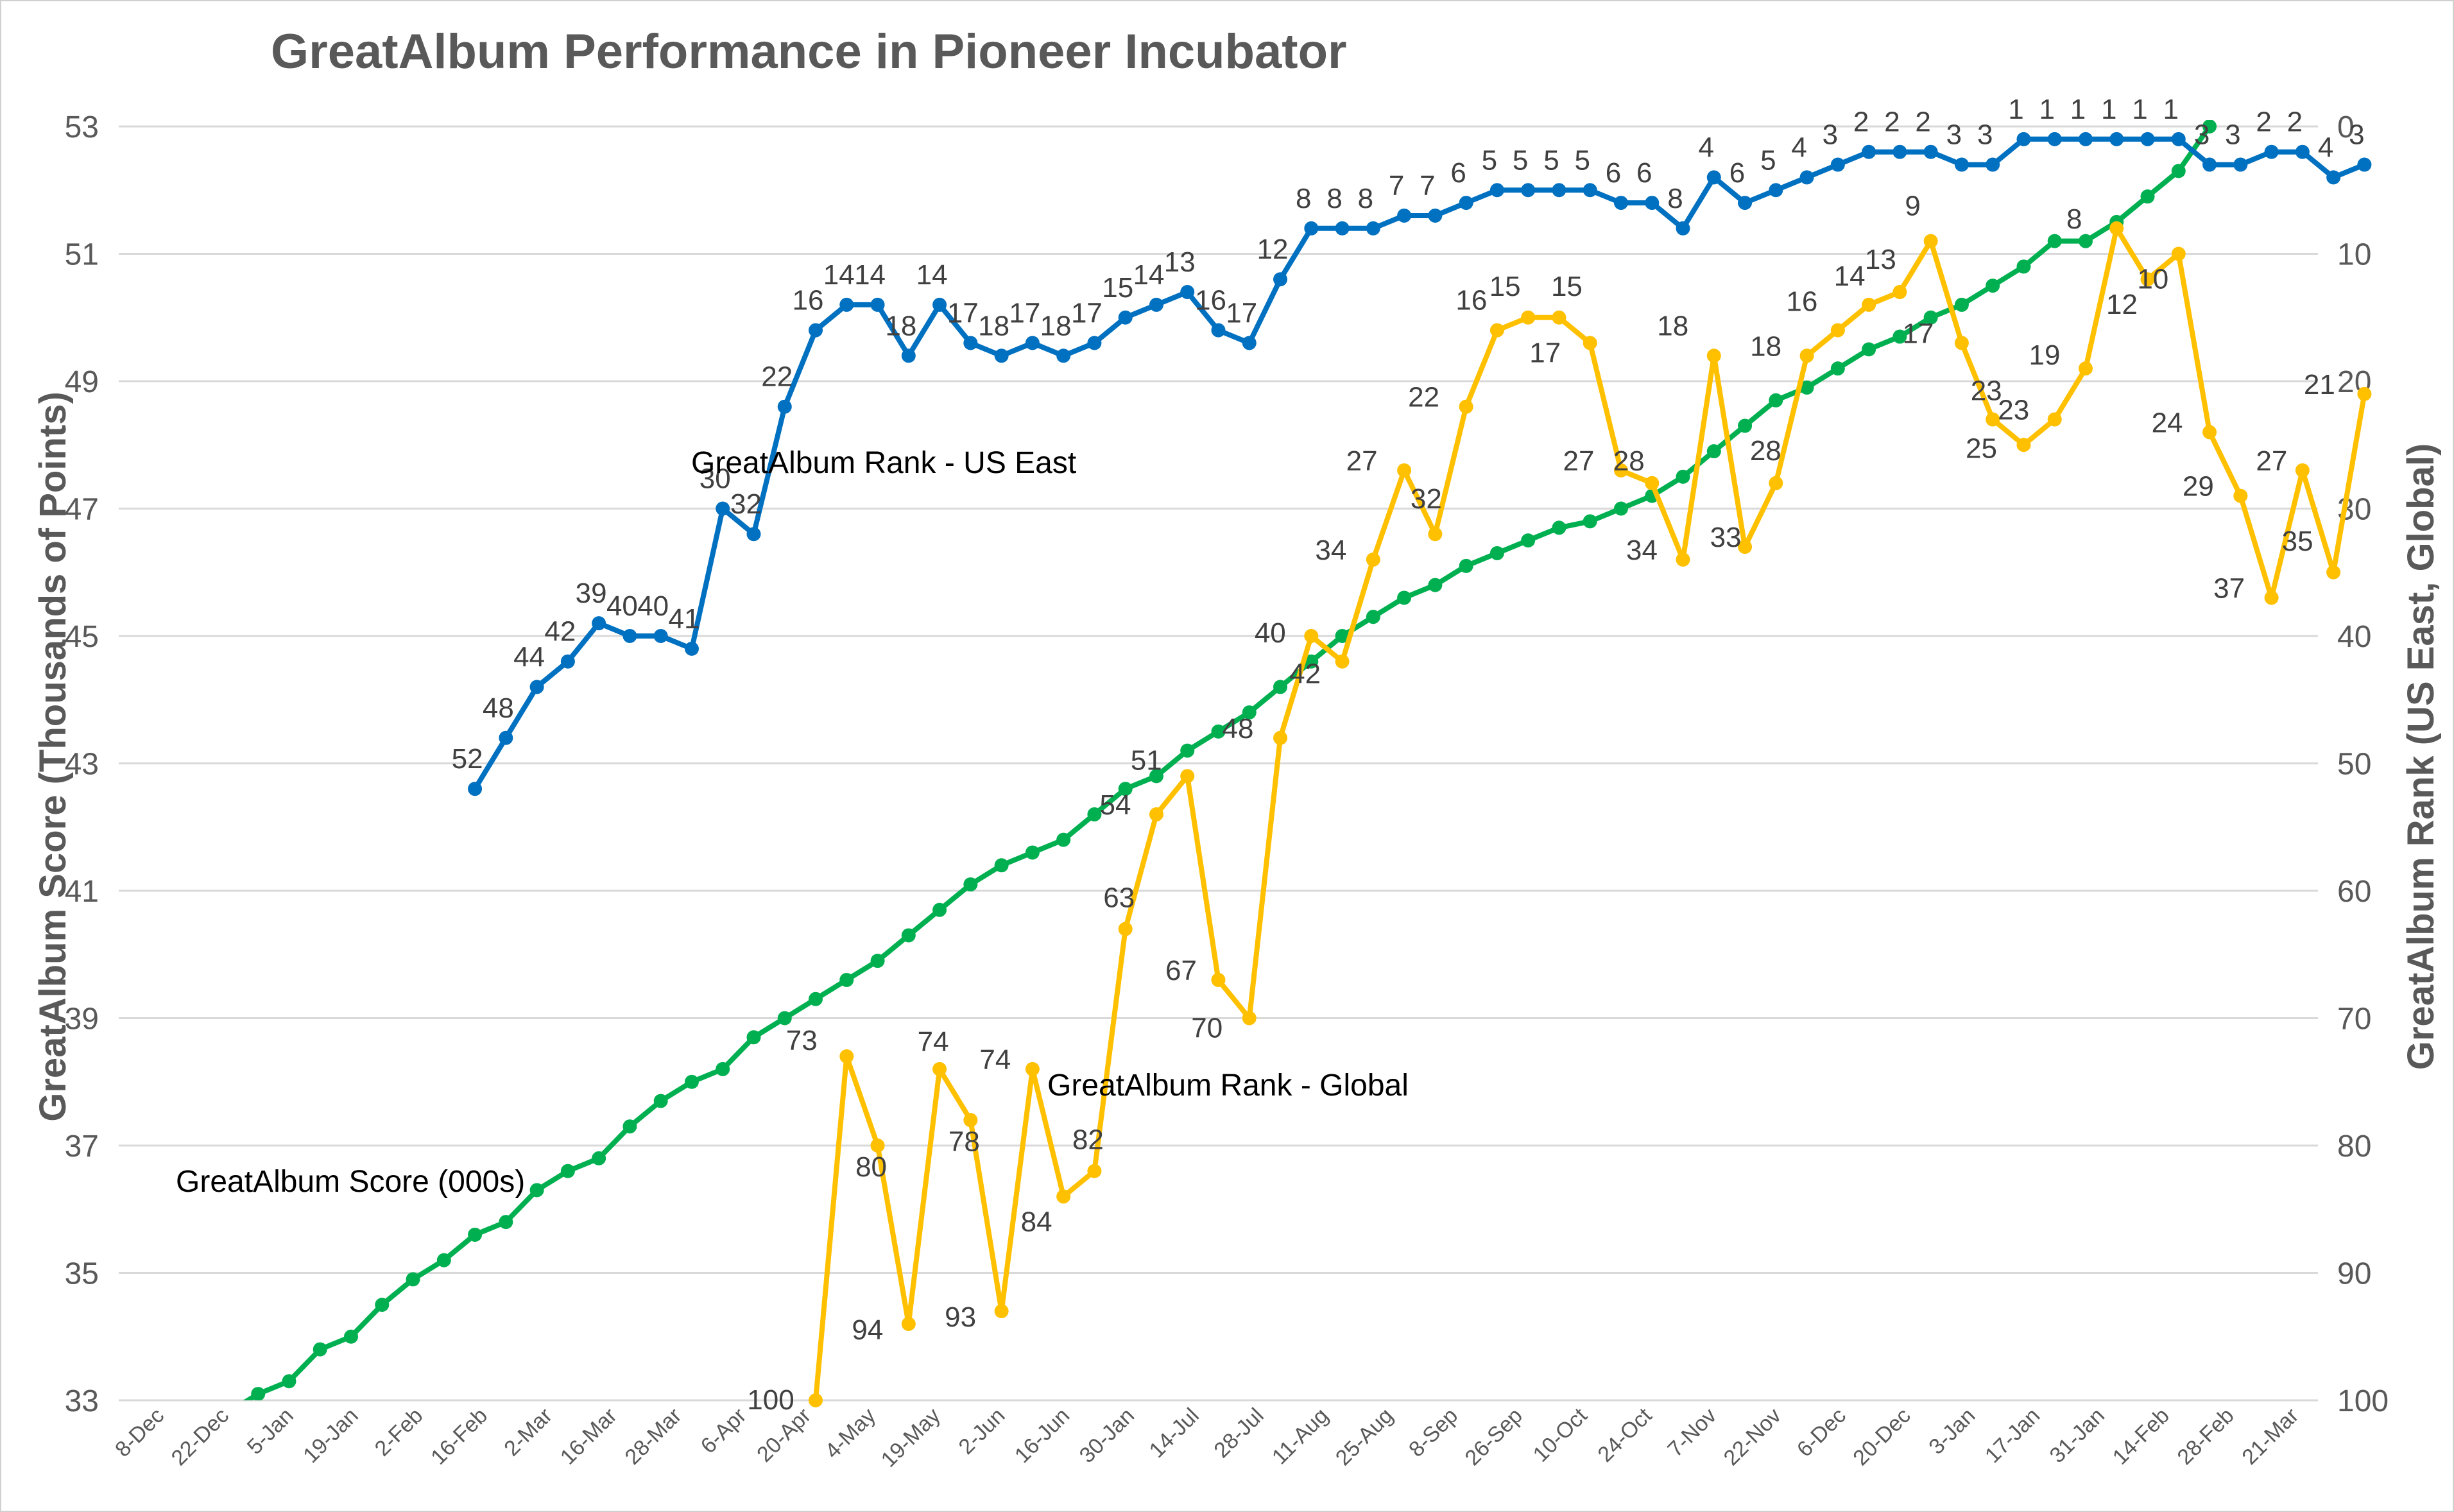 The image size is (2454, 1512). Describe the element at coordinates (459, 1437) in the screenshot. I see `x-tick-label: 16-Feb` at that location.